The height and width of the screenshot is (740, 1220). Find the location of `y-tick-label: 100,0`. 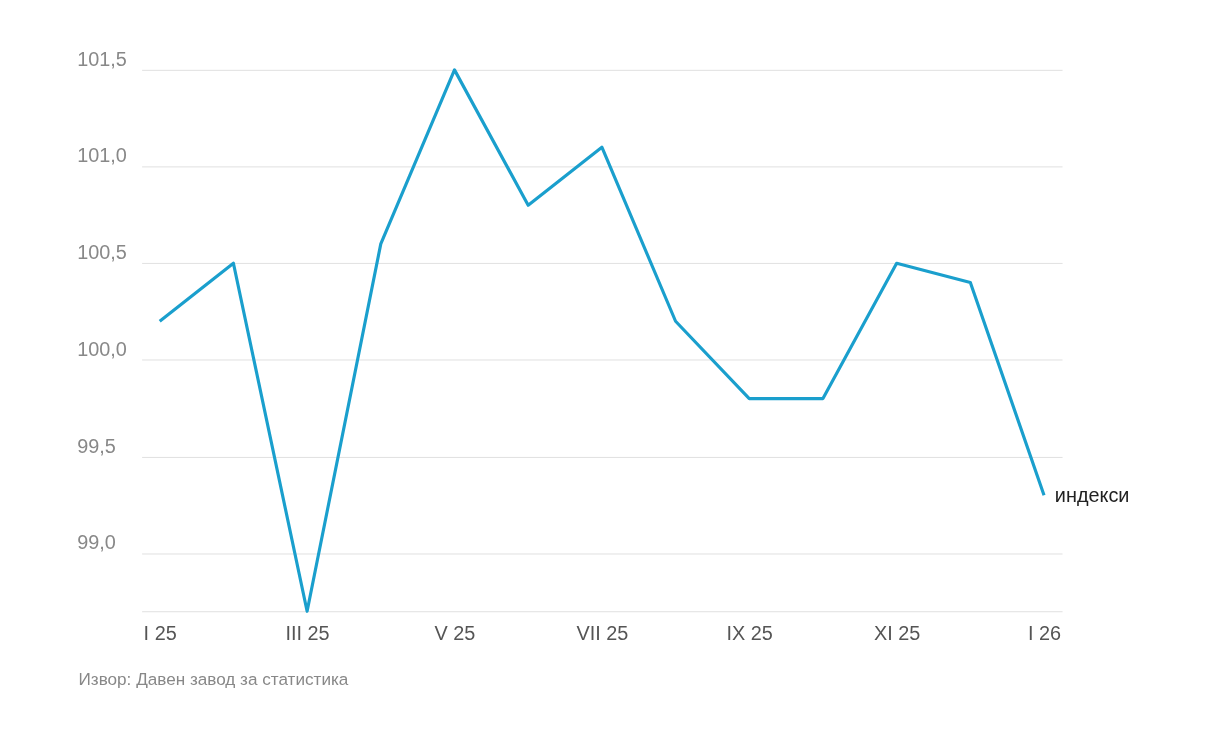

y-tick-label: 100,0 is located at coordinates (102, 348).